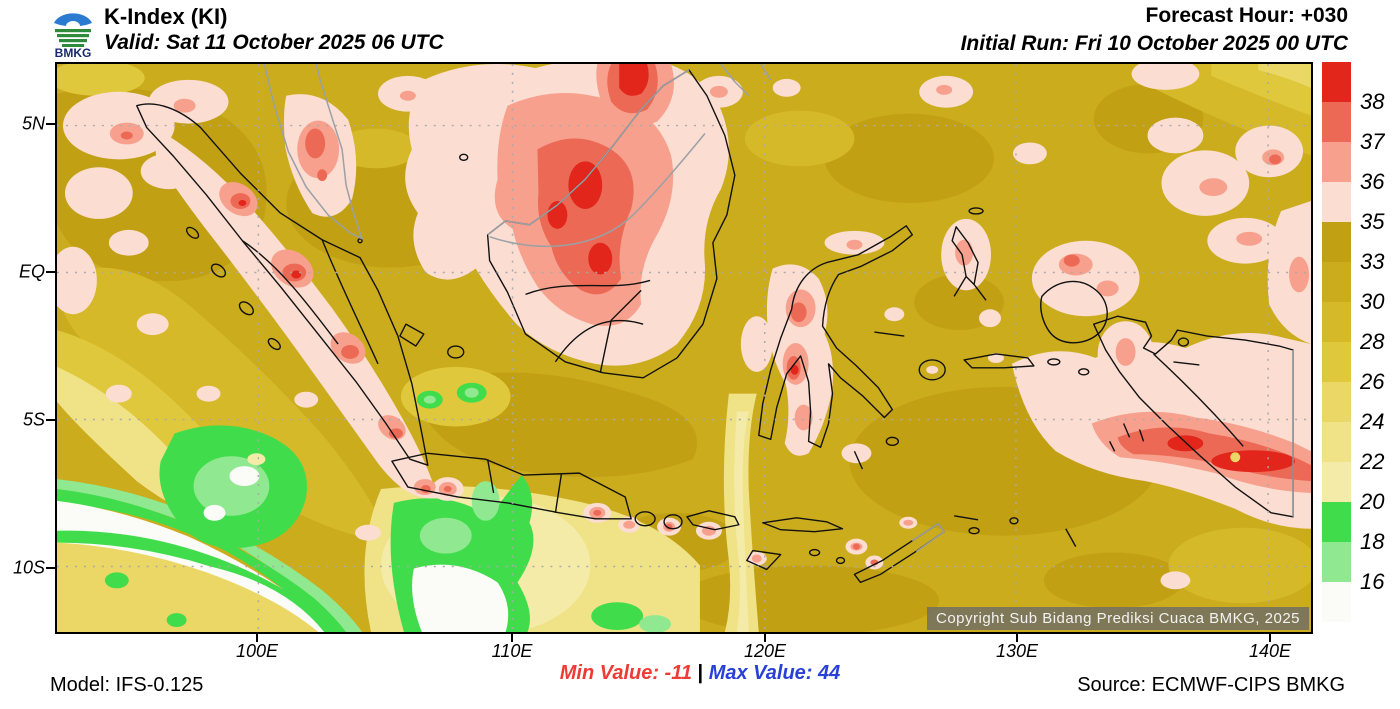 The height and width of the screenshot is (709, 1400). I want to click on forecast-hour-label: Forecast Hour: +030, so click(1247, 15).